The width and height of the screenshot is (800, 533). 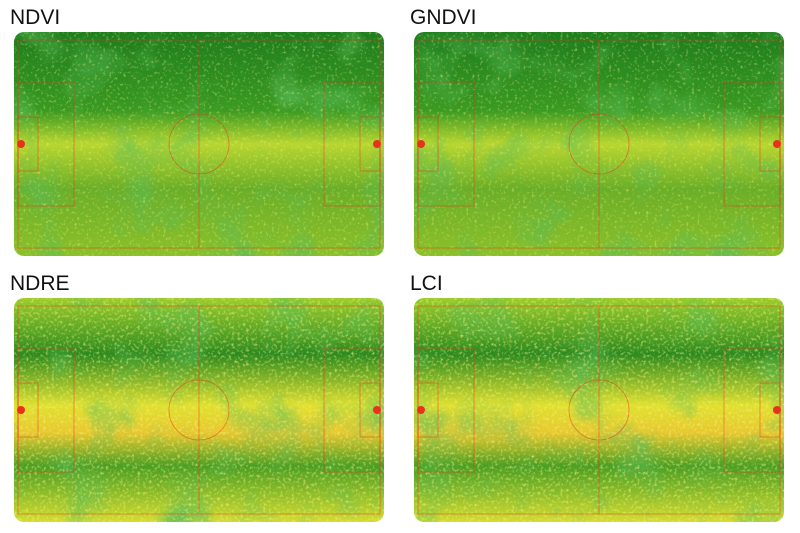 What do you see at coordinates (40, 283) in the screenshot?
I see `panel-title: NDRE` at bounding box center [40, 283].